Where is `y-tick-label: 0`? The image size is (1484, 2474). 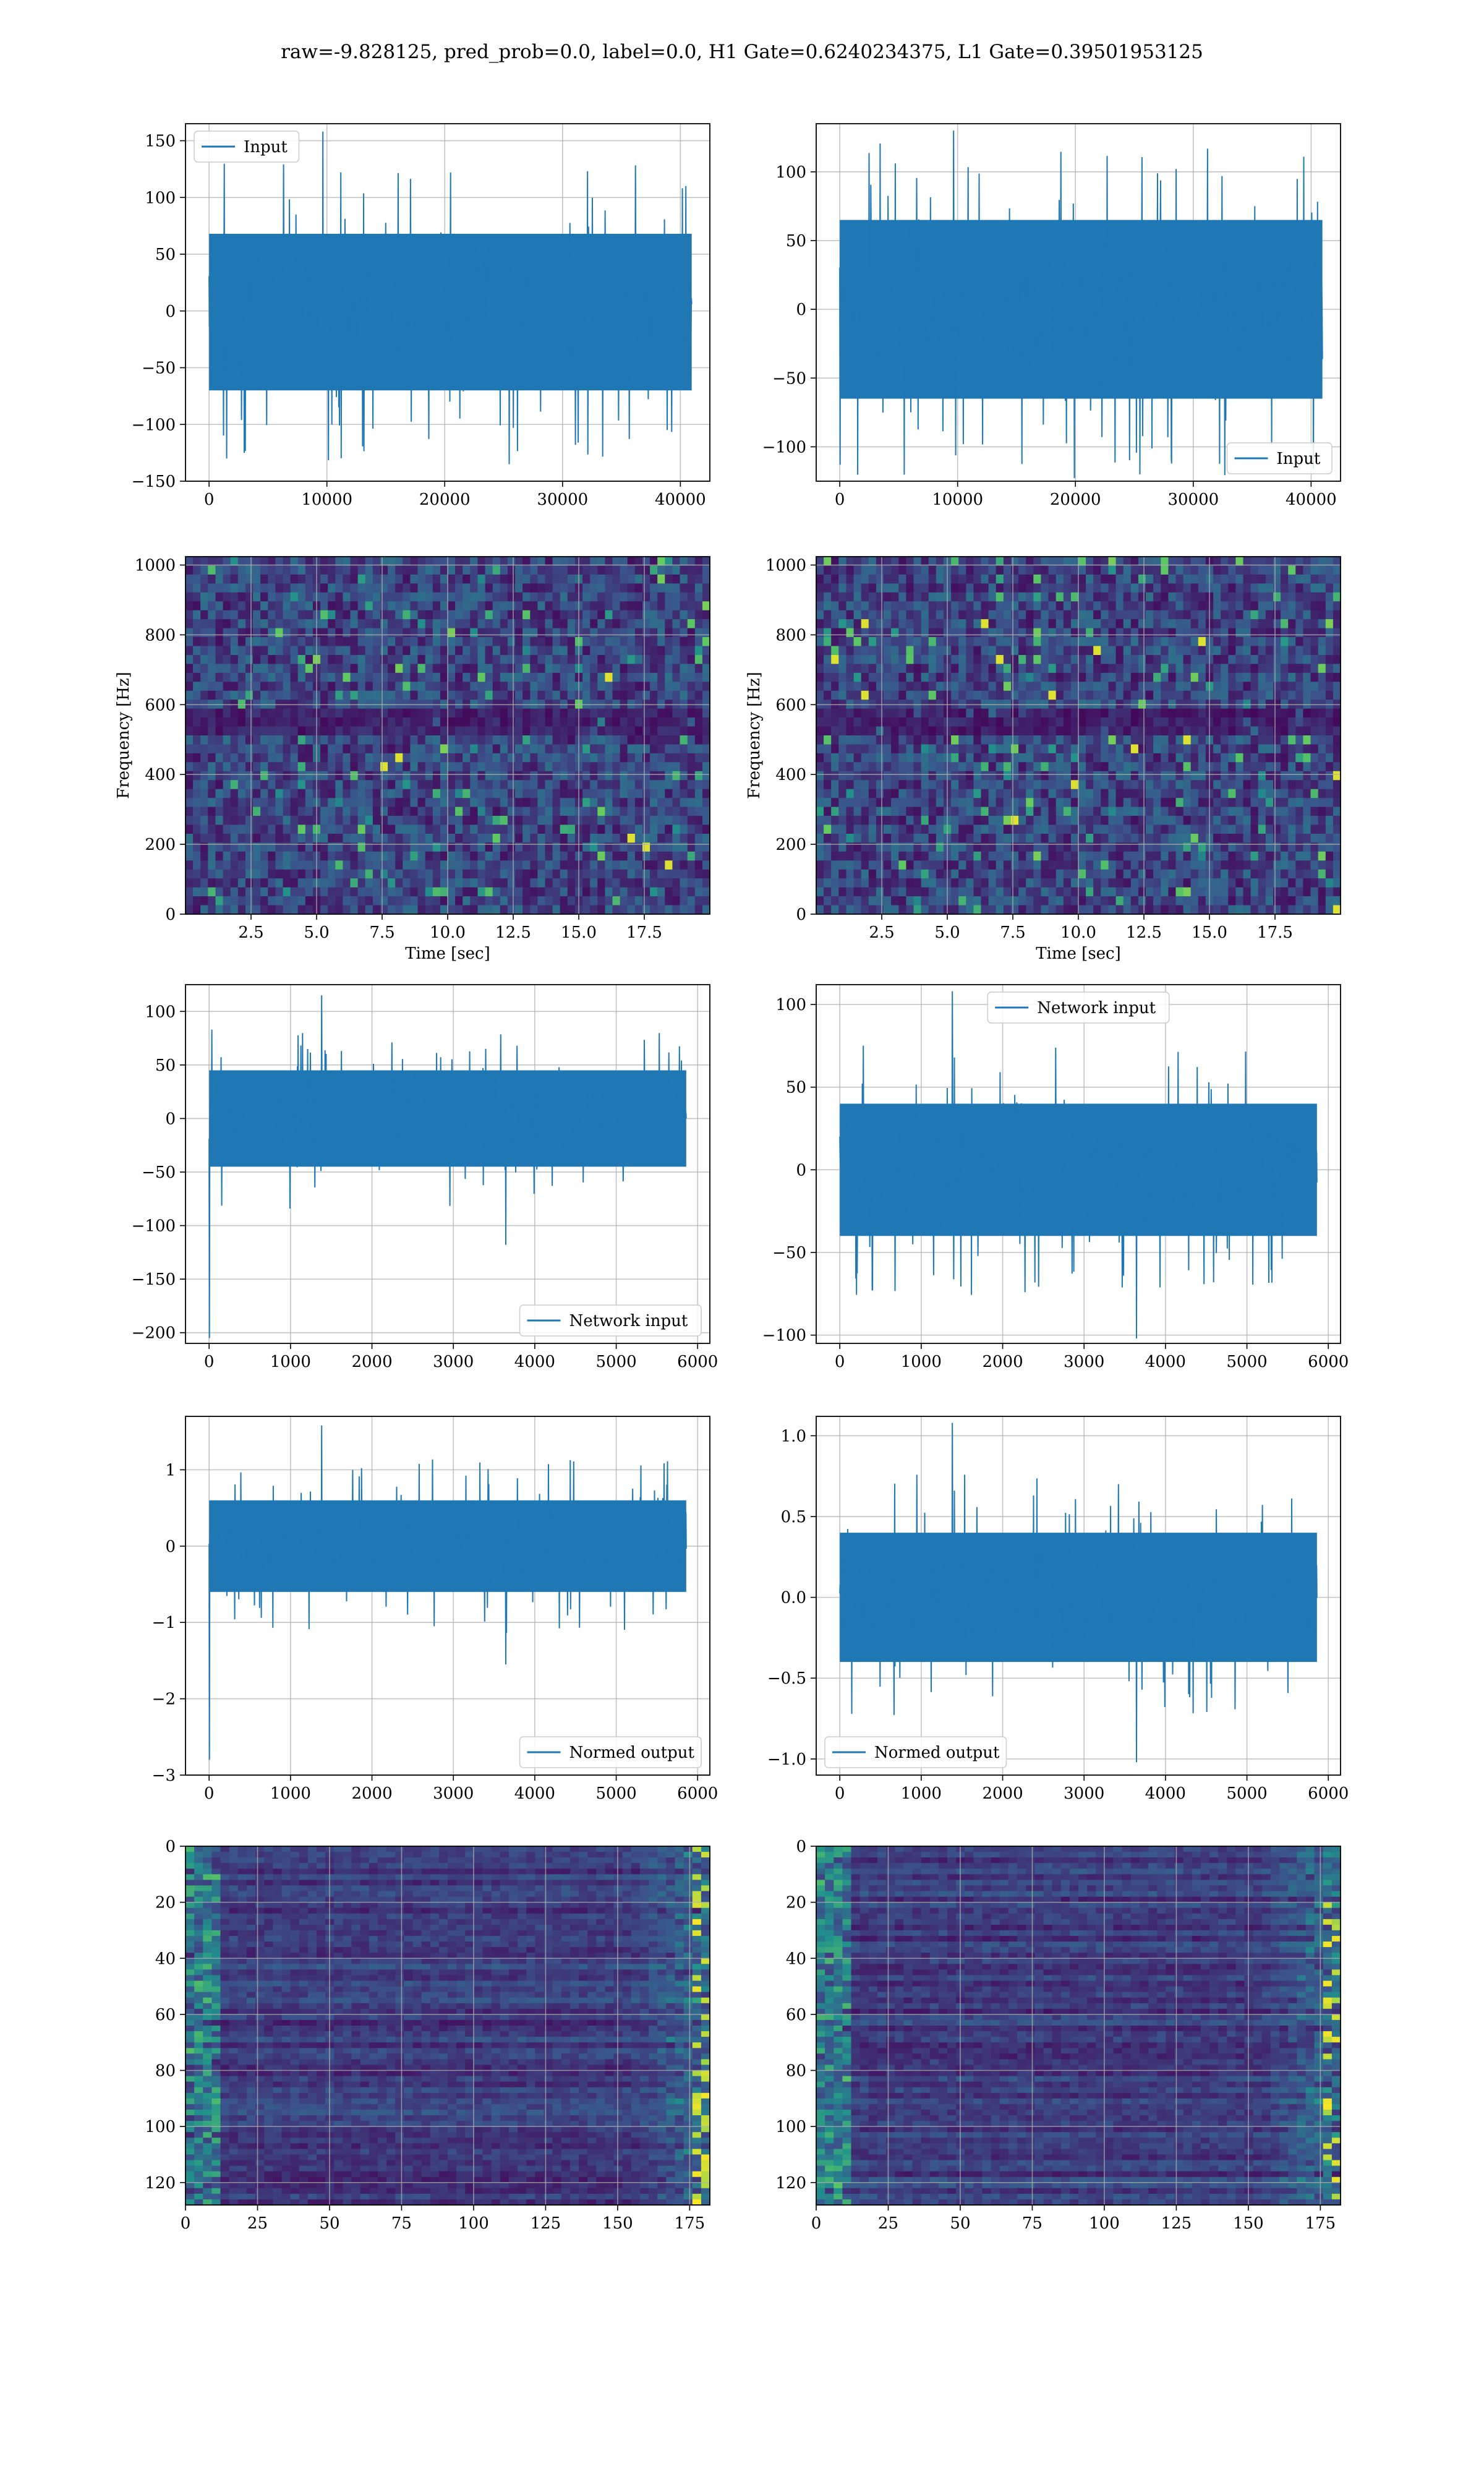
y-tick-label: 0 is located at coordinates (170, 915).